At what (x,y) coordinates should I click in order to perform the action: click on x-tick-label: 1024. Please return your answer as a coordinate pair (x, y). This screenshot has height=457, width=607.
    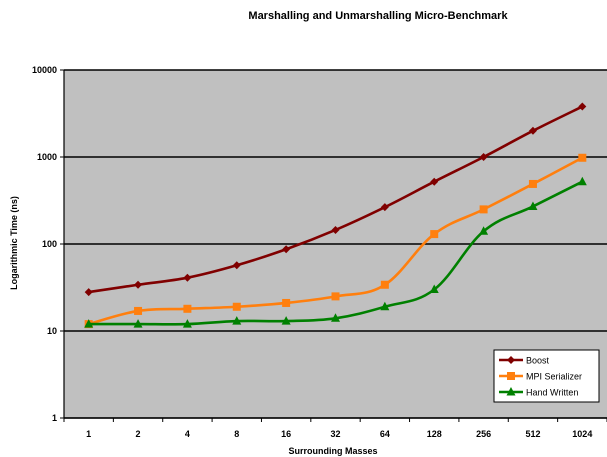
    Looking at the image, I should click on (582, 434).